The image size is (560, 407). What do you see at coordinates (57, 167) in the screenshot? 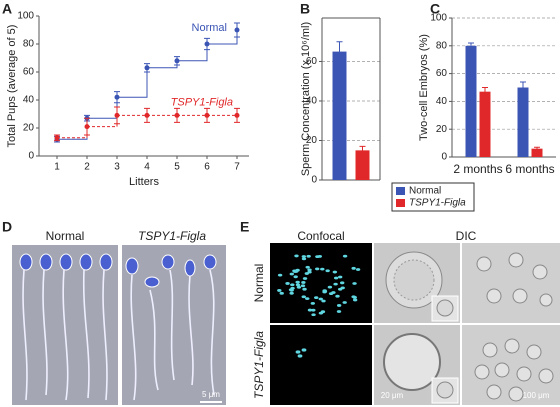
I see `x-tick-label: 1` at bounding box center [57, 167].